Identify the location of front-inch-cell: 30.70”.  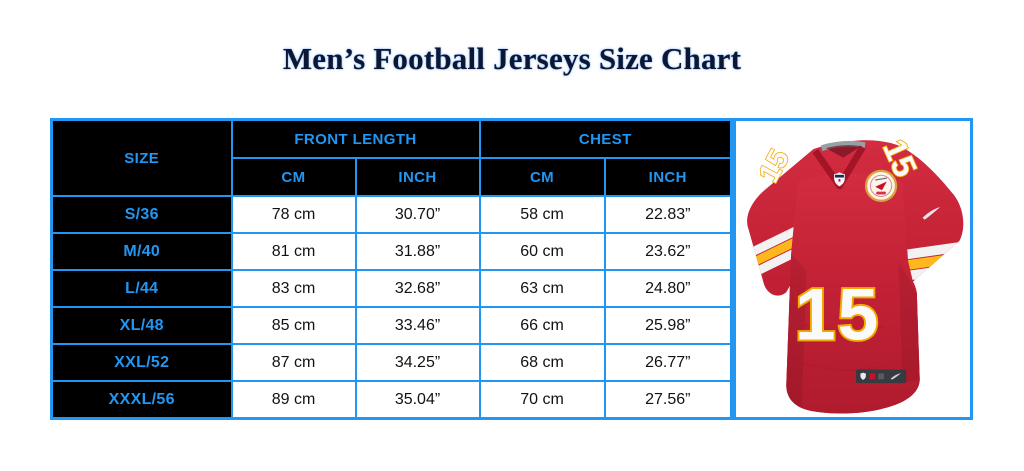
(417, 214).